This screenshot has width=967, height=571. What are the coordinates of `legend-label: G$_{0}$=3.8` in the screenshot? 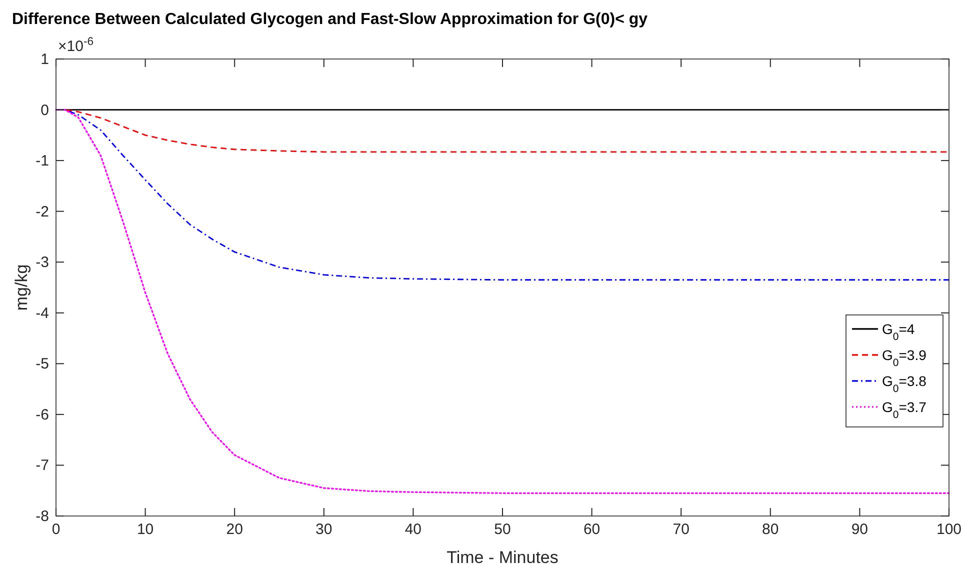 It's located at (904, 383).